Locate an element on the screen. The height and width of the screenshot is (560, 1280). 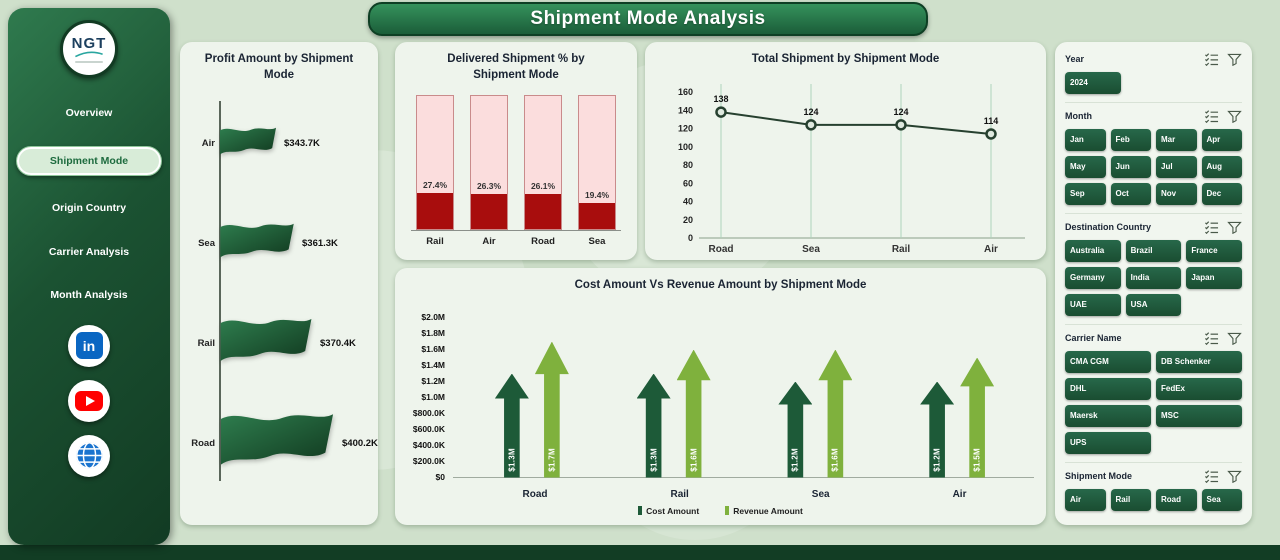
data-point-air is located at coordinates (990, 133).